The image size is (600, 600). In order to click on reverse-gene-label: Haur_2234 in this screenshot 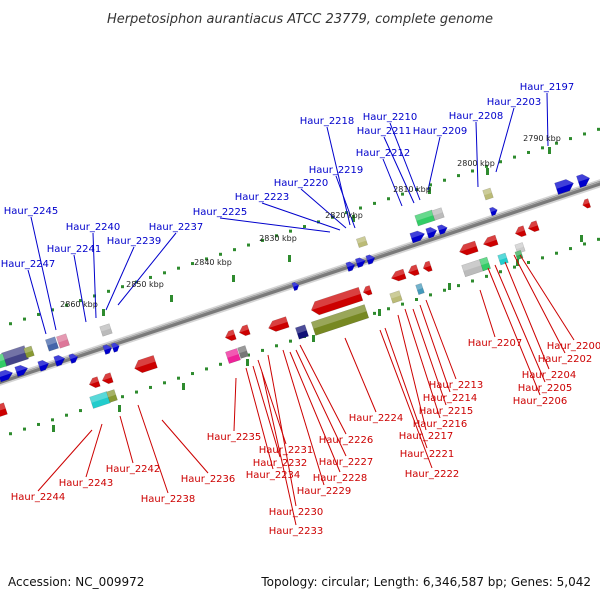, I will do `click(273, 475)`.